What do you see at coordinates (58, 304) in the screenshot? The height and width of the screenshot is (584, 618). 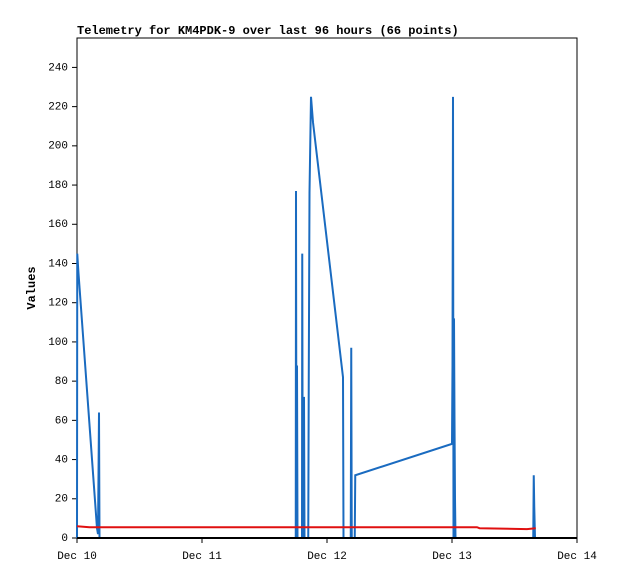 I see `y-tick-label: 120` at bounding box center [58, 304].